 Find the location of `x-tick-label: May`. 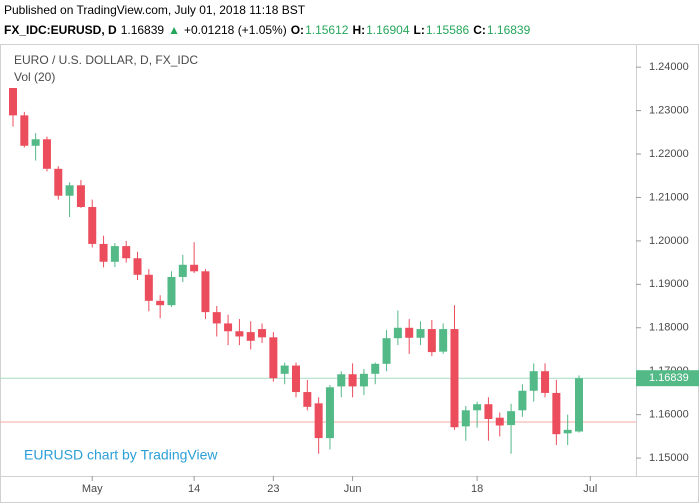

x-tick-label: May is located at coordinates (92, 489).